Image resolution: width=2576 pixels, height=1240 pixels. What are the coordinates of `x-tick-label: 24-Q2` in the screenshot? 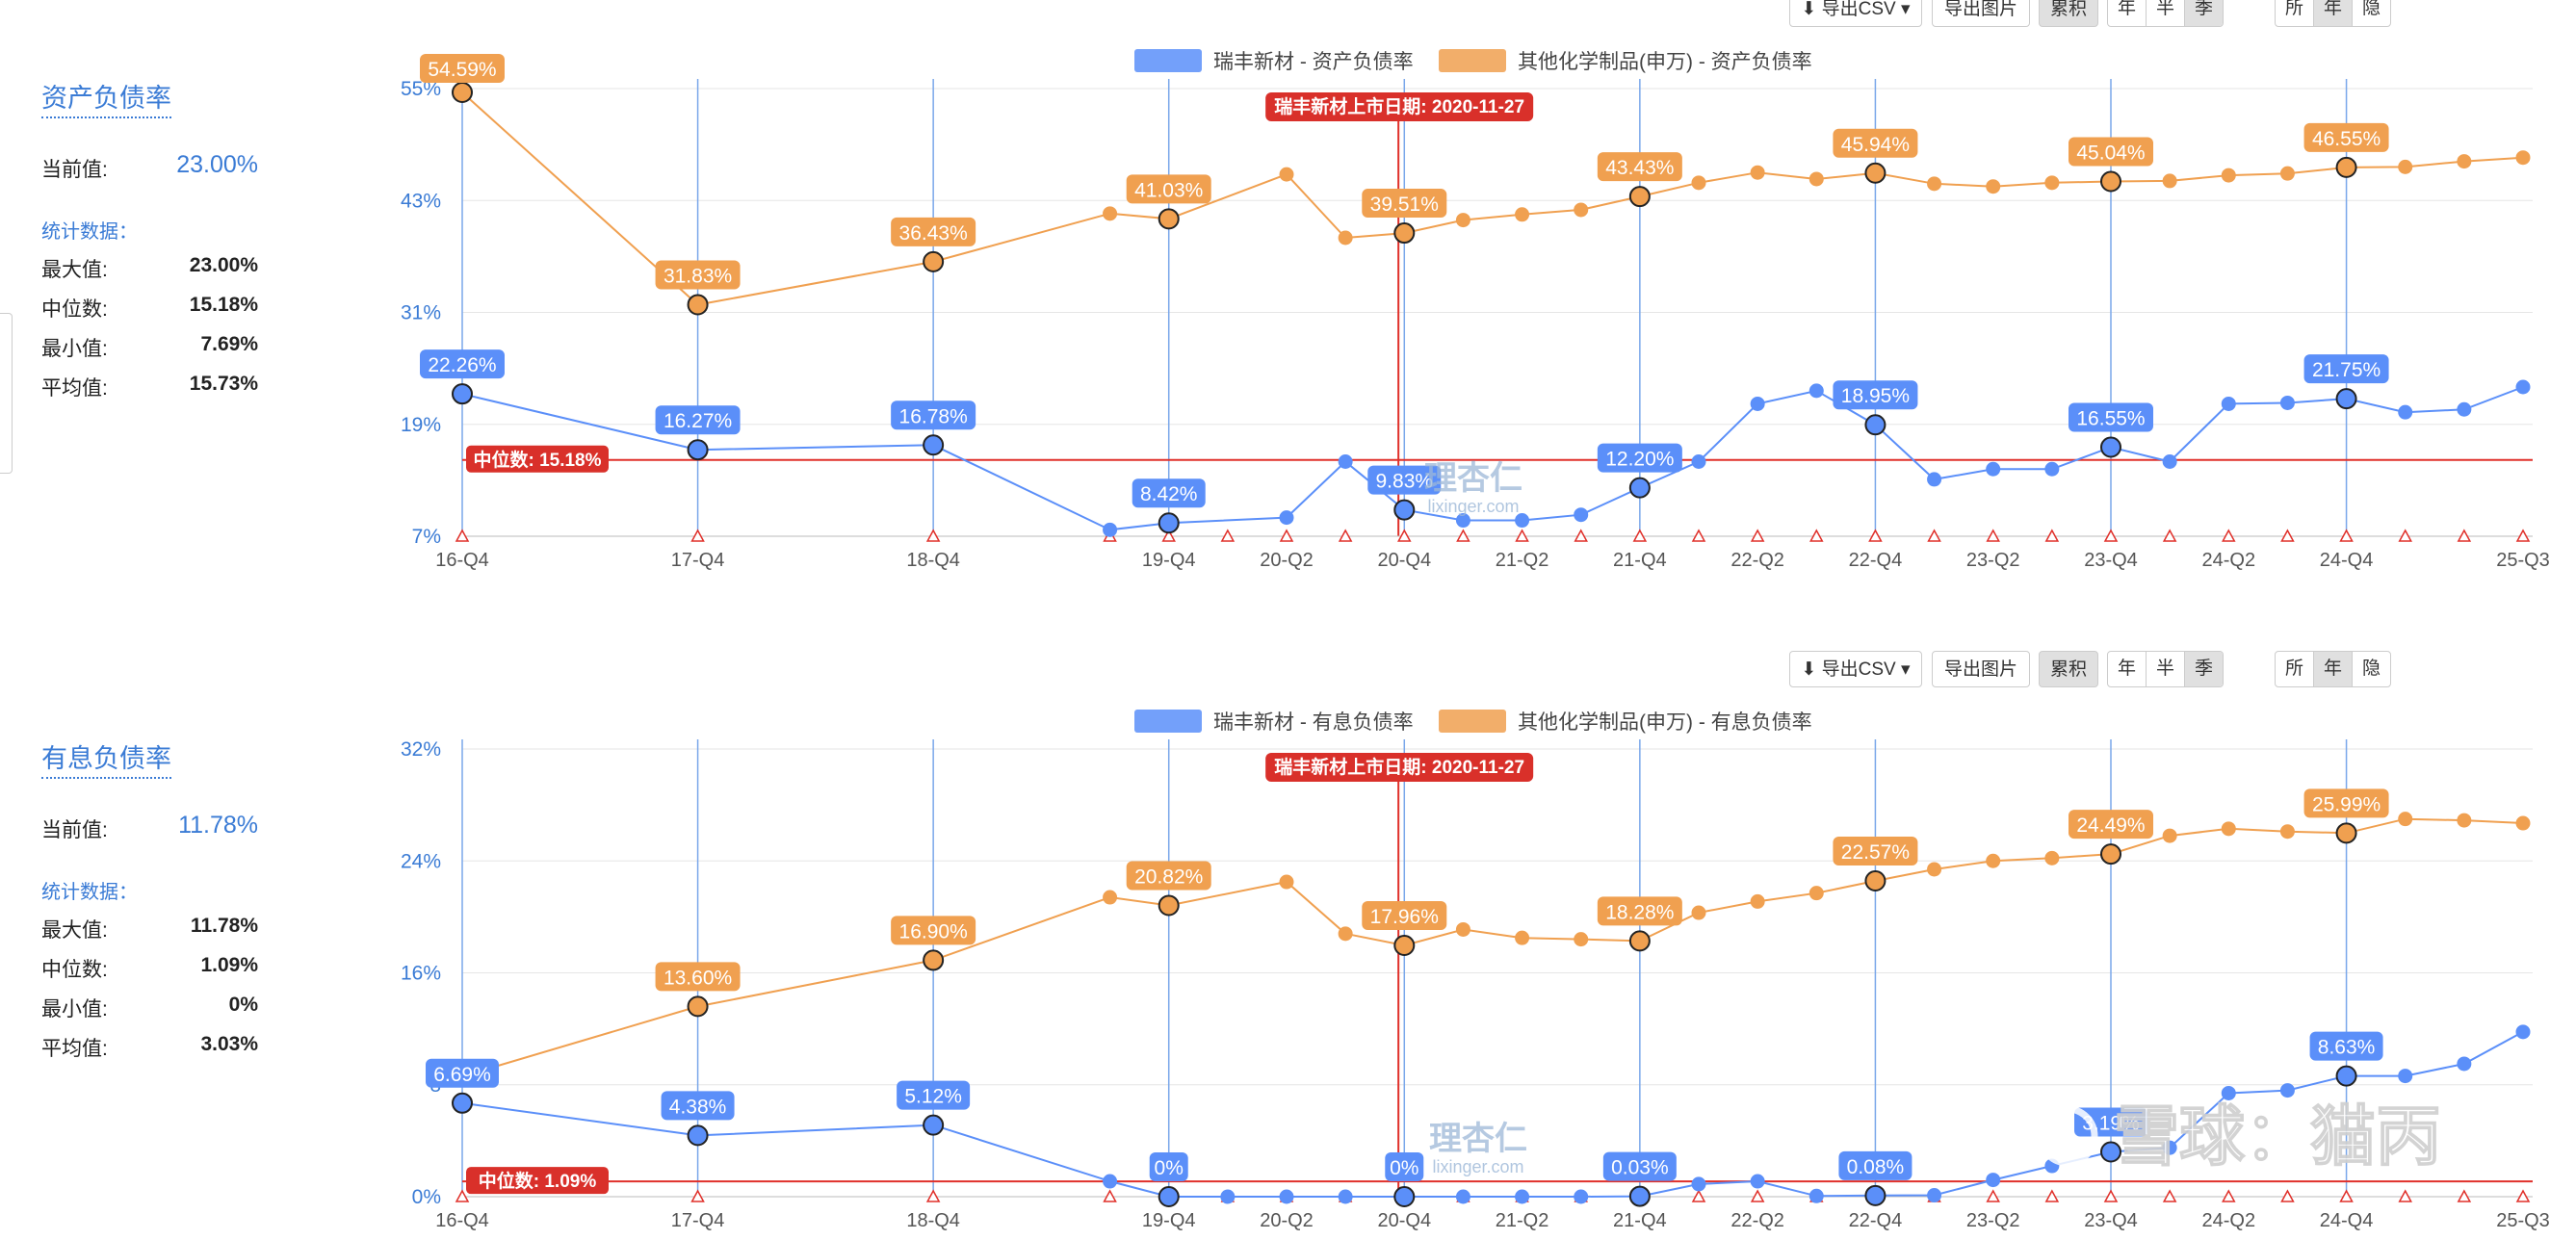 It's located at (2228, 1221).